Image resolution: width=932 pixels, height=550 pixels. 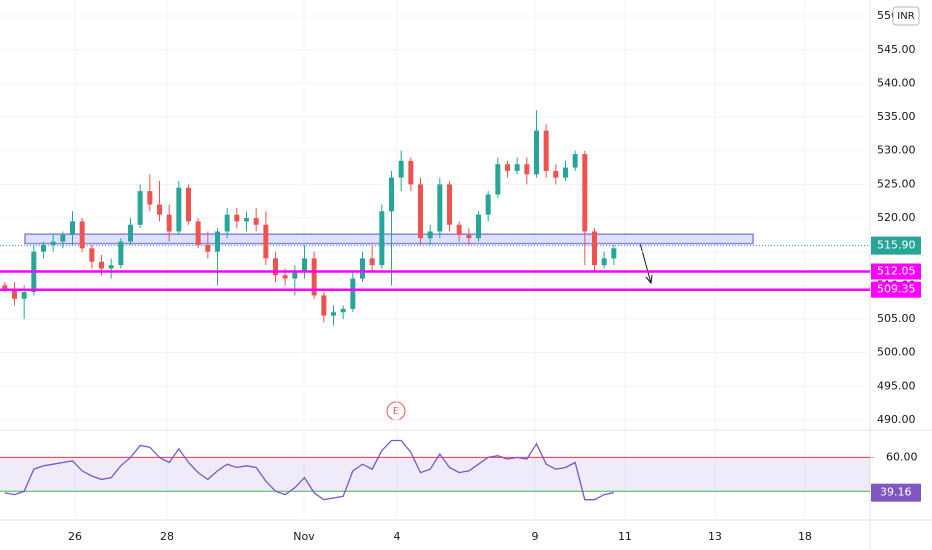 What do you see at coordinates (645, 263) in the screenshot?
I see `arrow-line` at bounding box center [645, 263].